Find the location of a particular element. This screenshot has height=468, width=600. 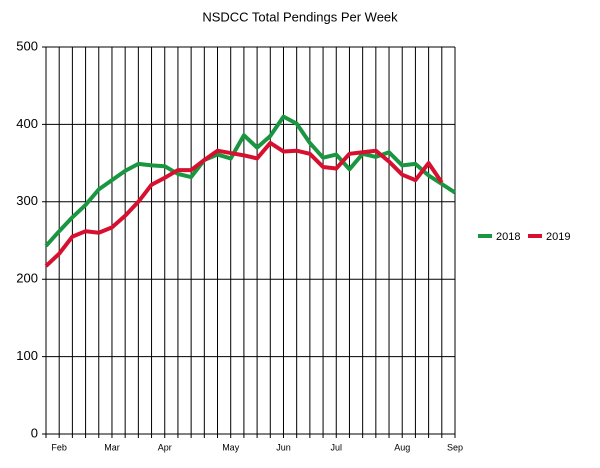

x-tick-label: Mar is located at coordinates (112, 447).